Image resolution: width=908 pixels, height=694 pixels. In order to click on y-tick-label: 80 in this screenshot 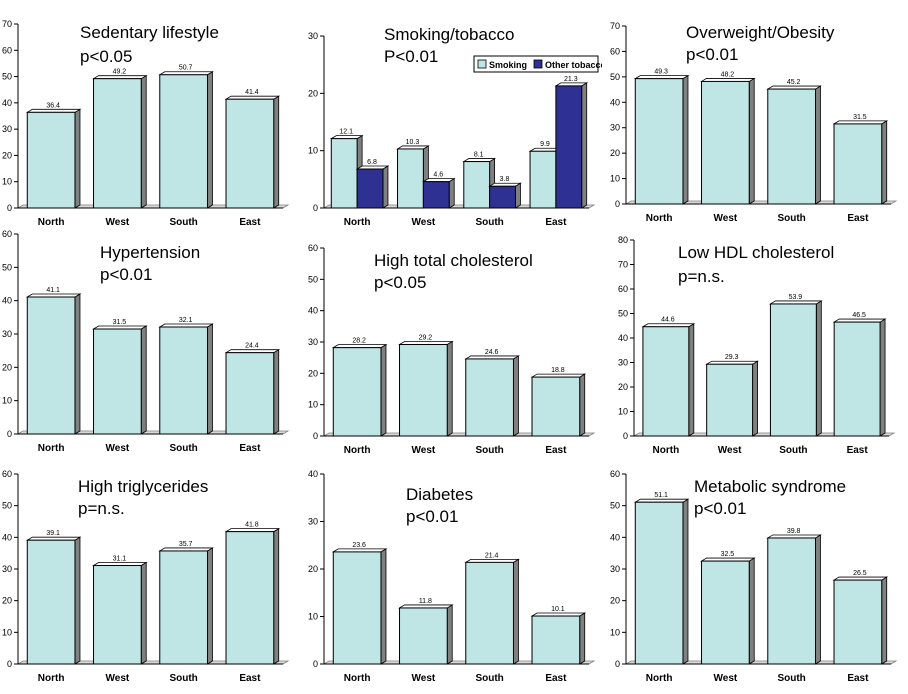, I will do `click(623, 240)`.